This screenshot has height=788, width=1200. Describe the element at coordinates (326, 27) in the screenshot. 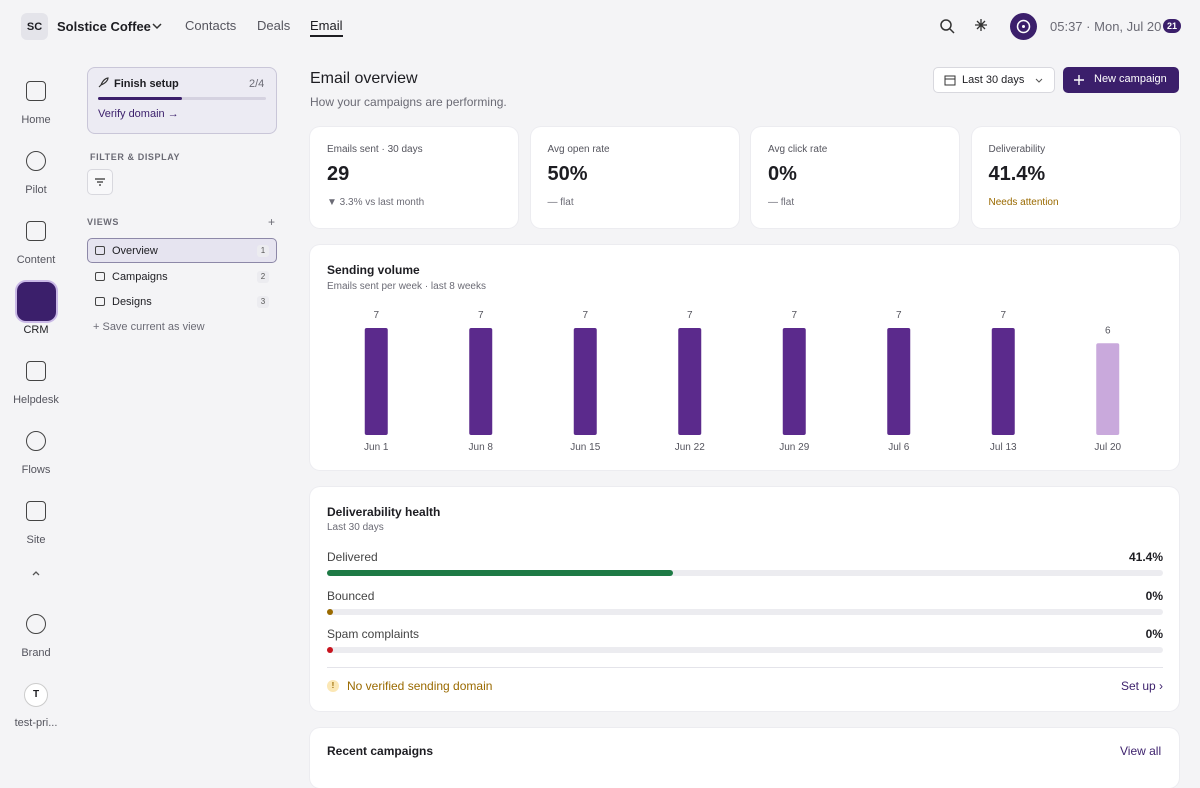

I see `nav-link-active: Email` at that location.